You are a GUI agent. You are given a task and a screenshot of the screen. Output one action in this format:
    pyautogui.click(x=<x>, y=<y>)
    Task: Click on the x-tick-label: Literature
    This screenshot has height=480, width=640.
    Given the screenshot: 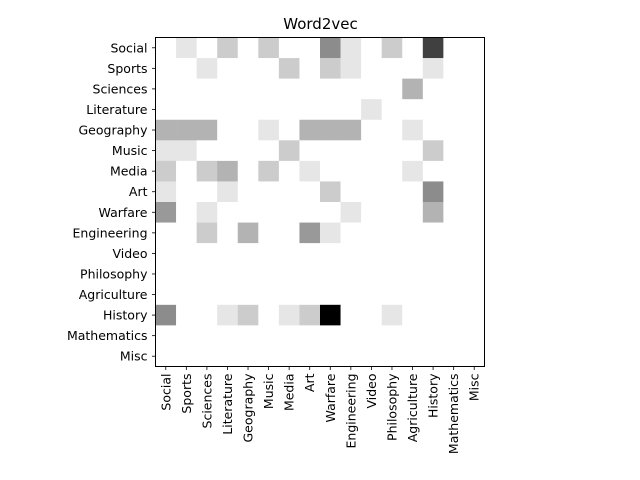 What is the action you would take?
    pyautogui.click(x=227, y=404)
    